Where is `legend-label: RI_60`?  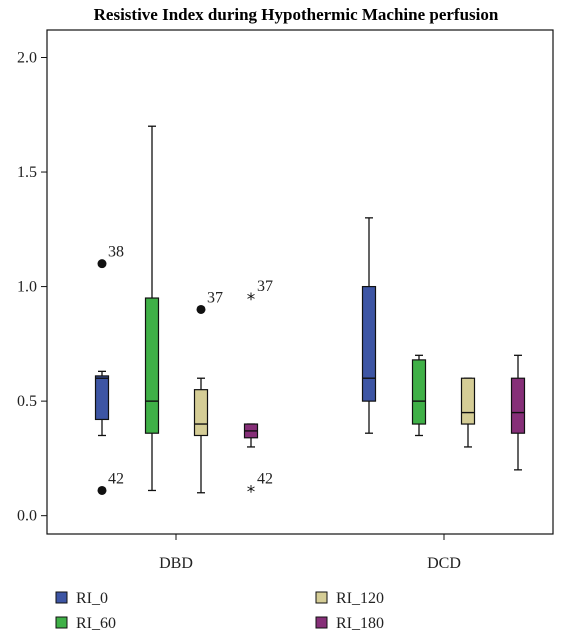
legend-label: RI_60 is located at coordinates (96, 623).